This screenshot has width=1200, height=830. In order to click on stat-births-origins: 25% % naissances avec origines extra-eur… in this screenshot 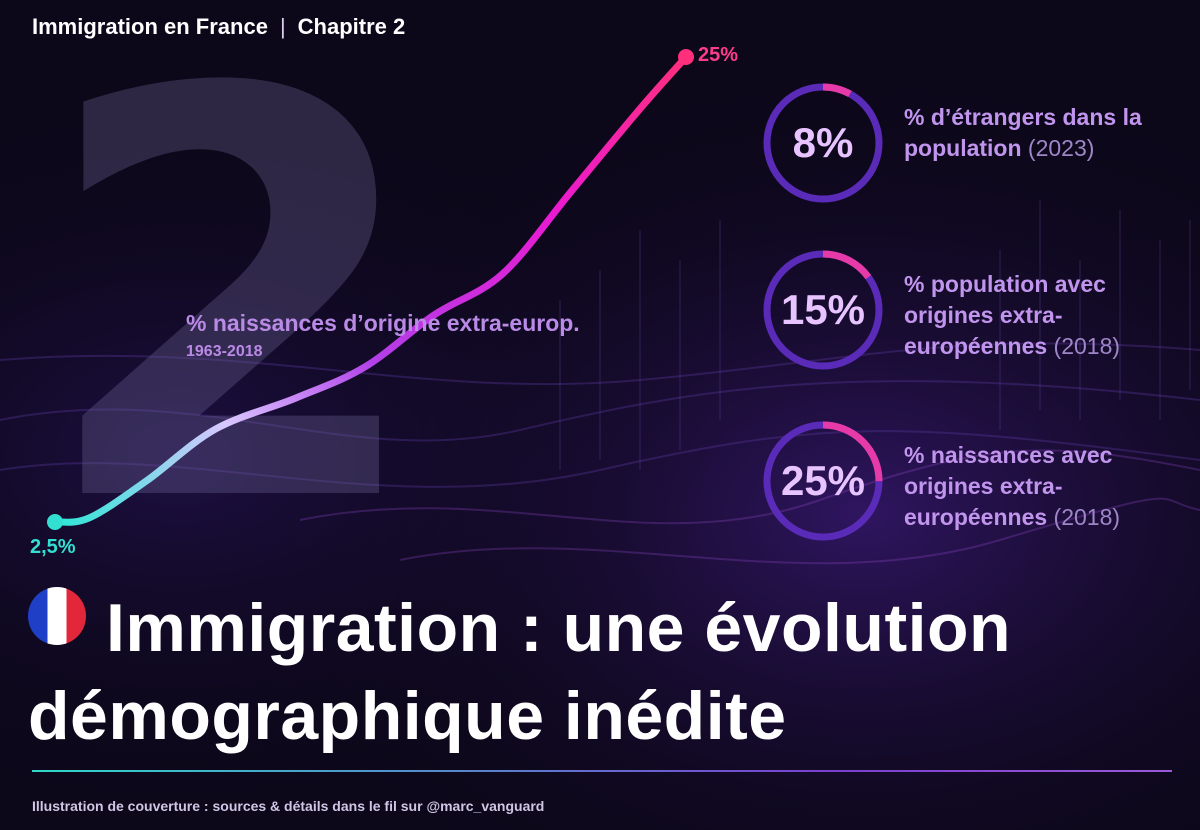, I will do `click(970, 483)`.